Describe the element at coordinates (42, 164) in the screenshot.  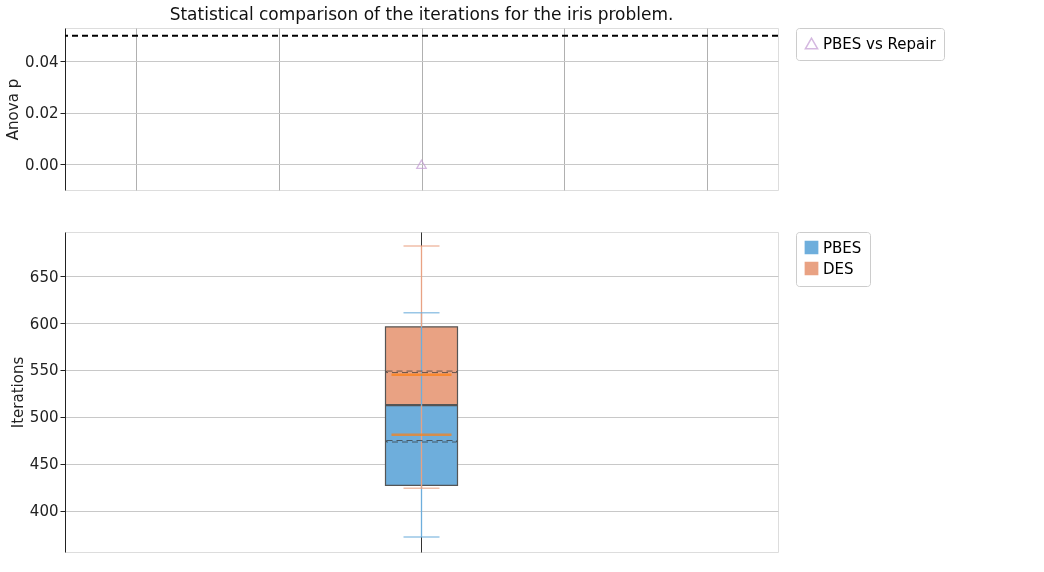
I see `y-tick-label: 0.00` at that location.